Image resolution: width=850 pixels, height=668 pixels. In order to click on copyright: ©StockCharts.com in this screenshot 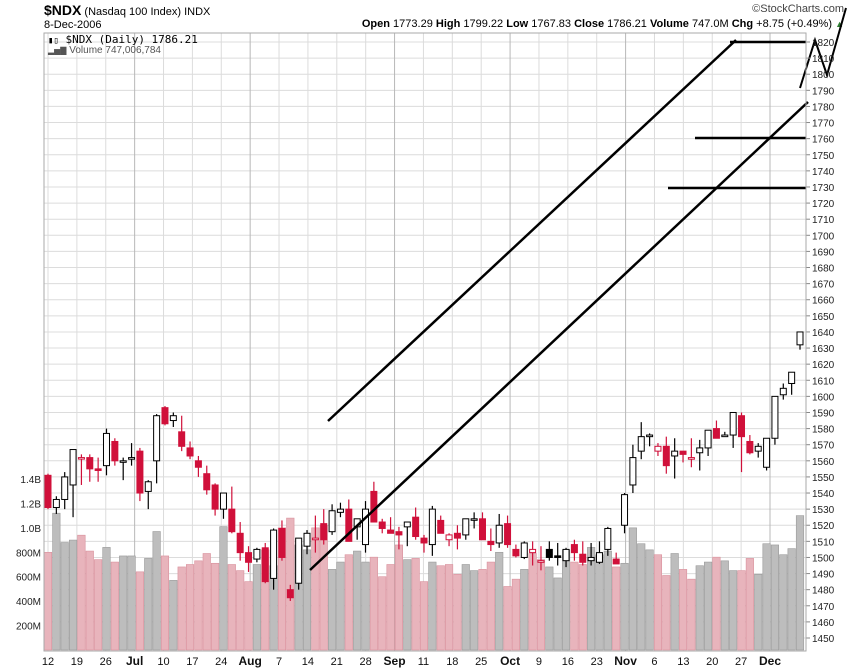, I will do `click(798, 9)`.